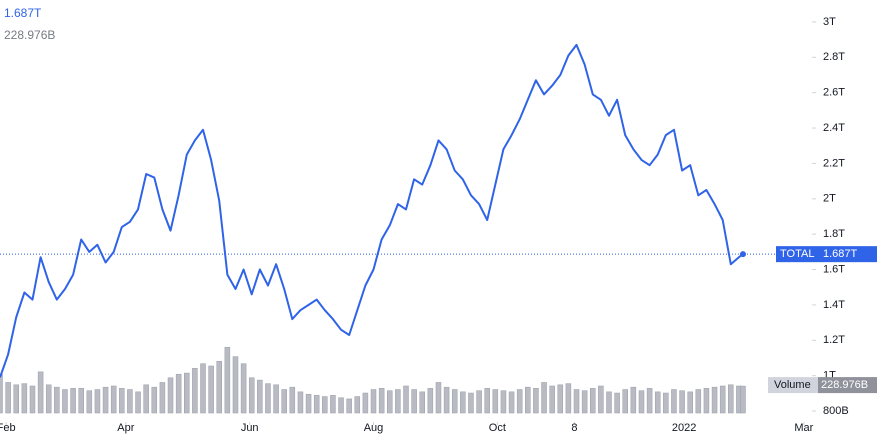 The height and width of the screenshot is (436, 877). Describe the element at coordinates (834, 128) in the screenshot. I see `y-tick-label: 2.4T` at that location.